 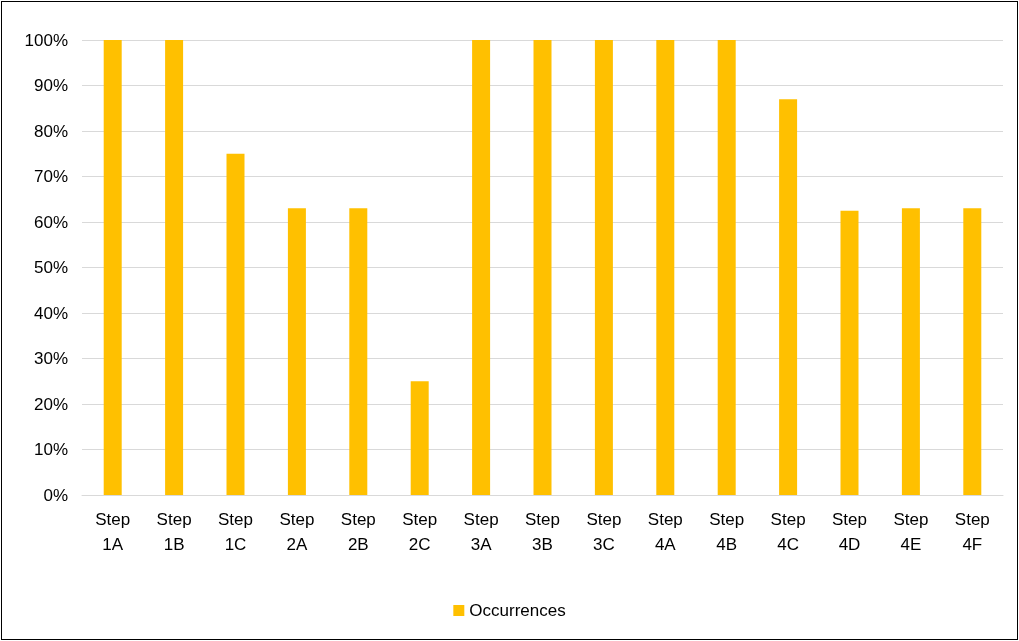 I want to click on y-tick-label: 100%, so click(x=46, y=40).